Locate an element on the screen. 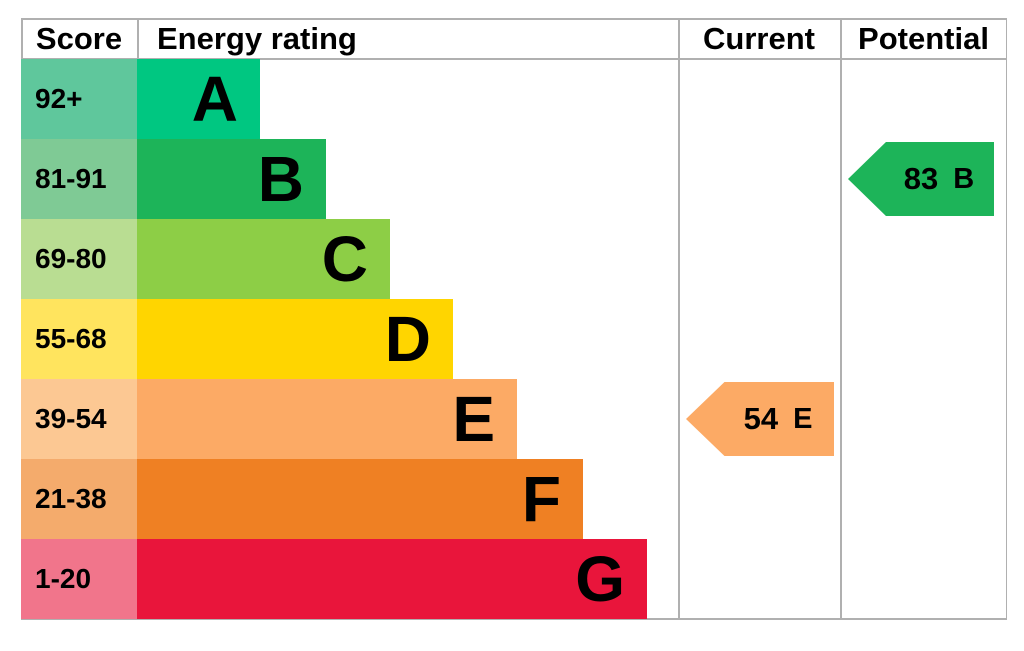  band-row-c: 69-80 C is located at coordinates (514, 259).